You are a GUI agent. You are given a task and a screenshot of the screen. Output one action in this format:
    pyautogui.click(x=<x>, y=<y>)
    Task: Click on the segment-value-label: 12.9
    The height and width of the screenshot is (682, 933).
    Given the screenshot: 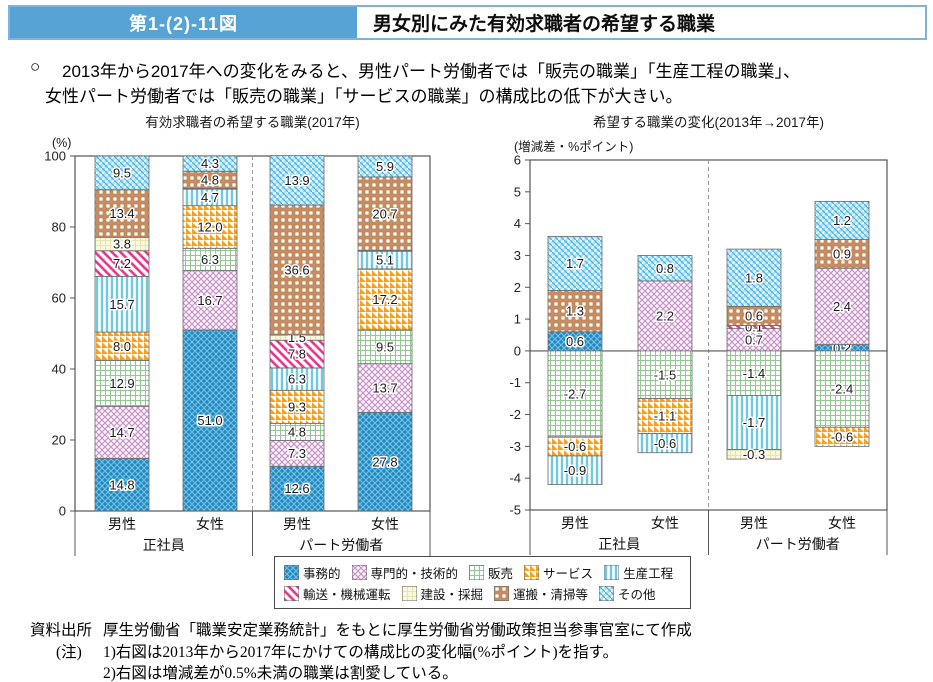 What is the action you would take?
    pyautogui.click(x=121, y=383)
    